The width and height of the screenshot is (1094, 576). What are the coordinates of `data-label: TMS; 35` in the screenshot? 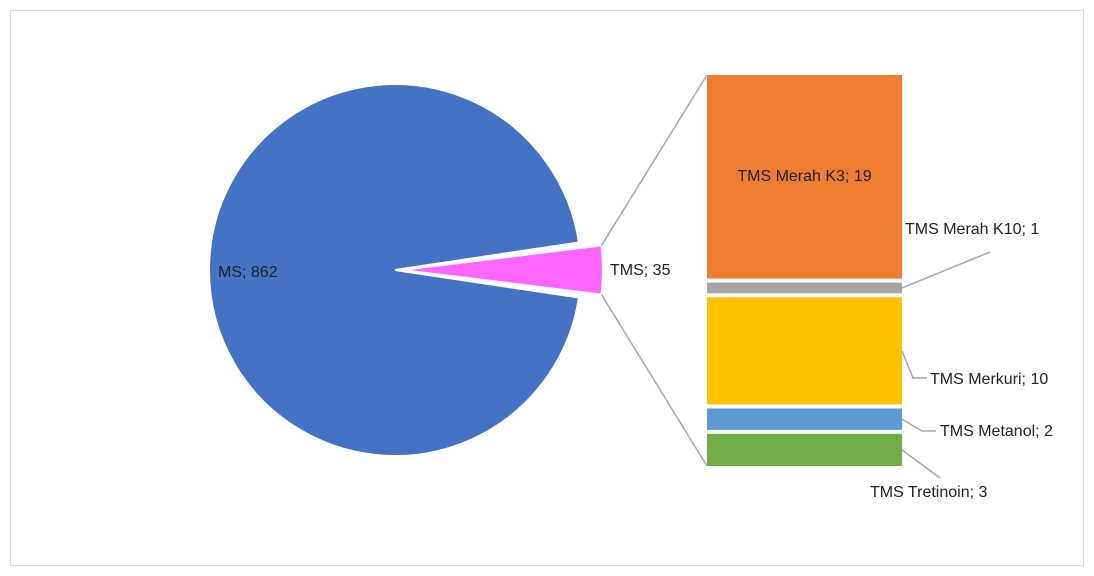 It's located at (640, 270).